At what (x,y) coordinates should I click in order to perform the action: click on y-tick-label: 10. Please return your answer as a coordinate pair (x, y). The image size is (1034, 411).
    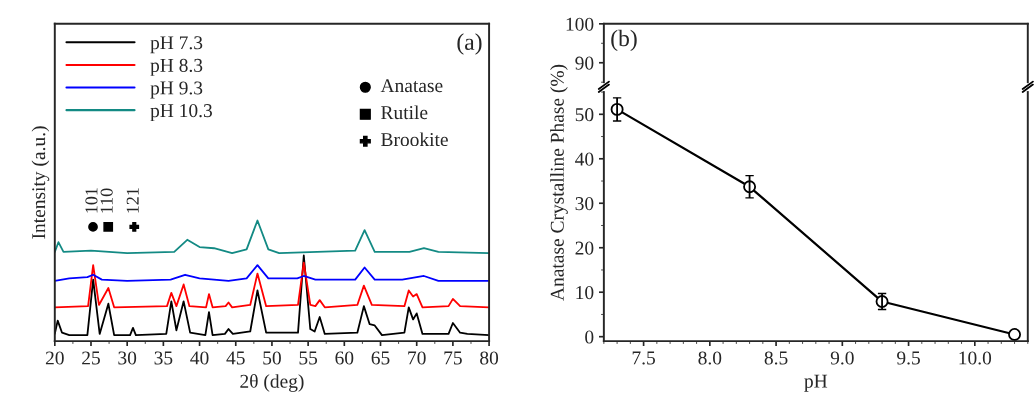
    Looking at the image, I should click on (585, 293).